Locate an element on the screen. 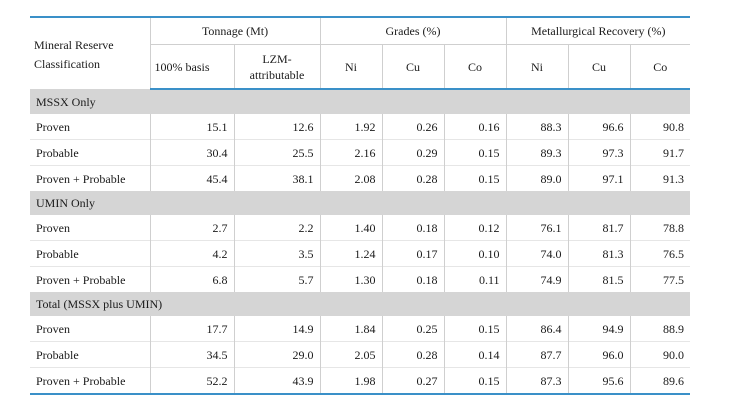 The width and height of the screenshot is (736, 403). table-cell: 15.1 is located at coordinates (191, 127).